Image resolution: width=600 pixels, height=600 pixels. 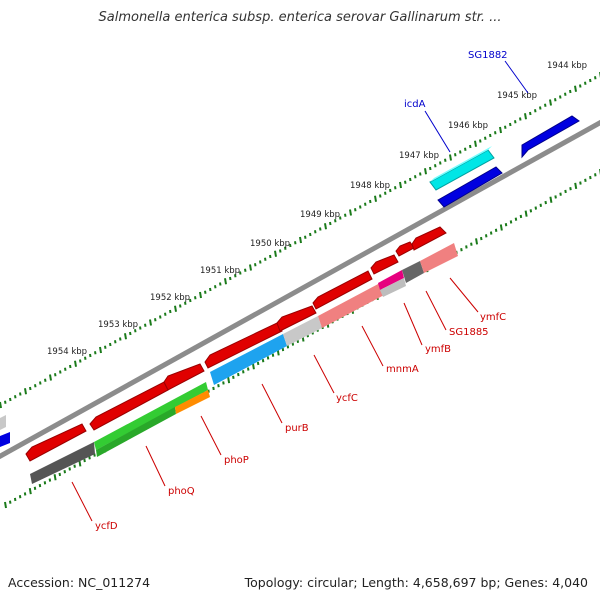 What do you see at coordinates (405, 249) in the screenshot?
I see `gene-SG1885` at bounding box center [405, 249].